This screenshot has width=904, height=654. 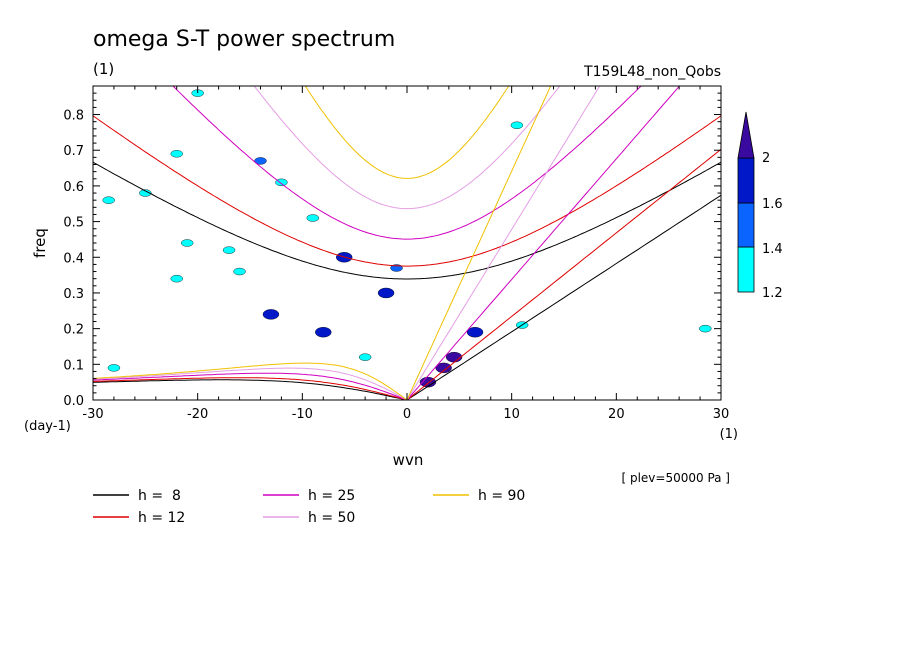 What do you see at coordinates (675, 478) in the screenshot?
I see `footnote: [ plev=50000 Pa ]` at bounding box center [675, 478].